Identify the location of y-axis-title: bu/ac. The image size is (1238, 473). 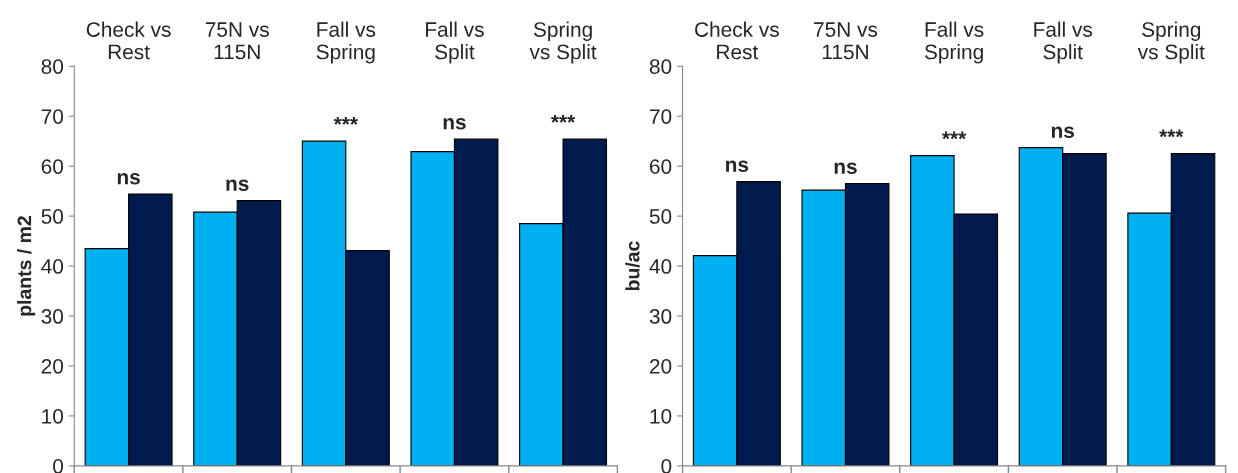
(632, 266).